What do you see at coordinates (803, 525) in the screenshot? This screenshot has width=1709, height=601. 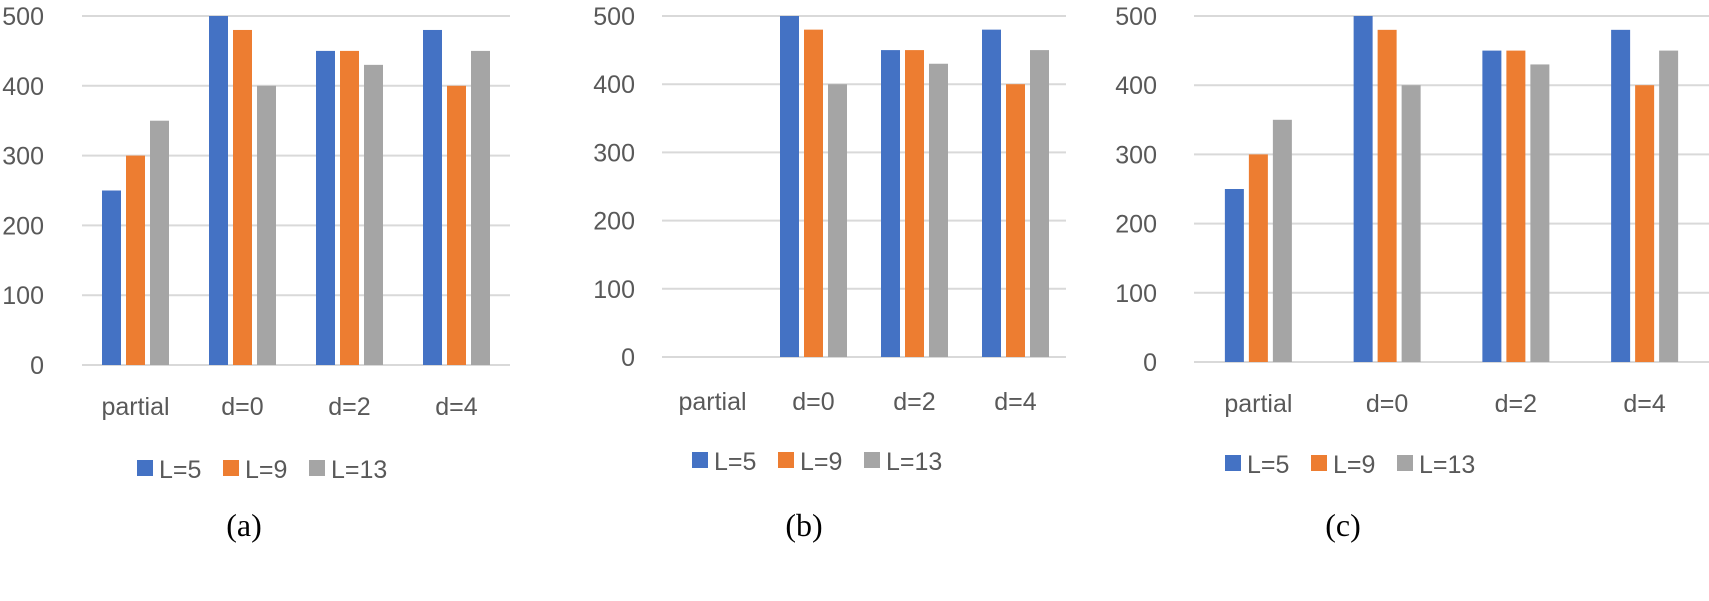 I see `chart-caption: (b)` at bounding box center [803, 525].